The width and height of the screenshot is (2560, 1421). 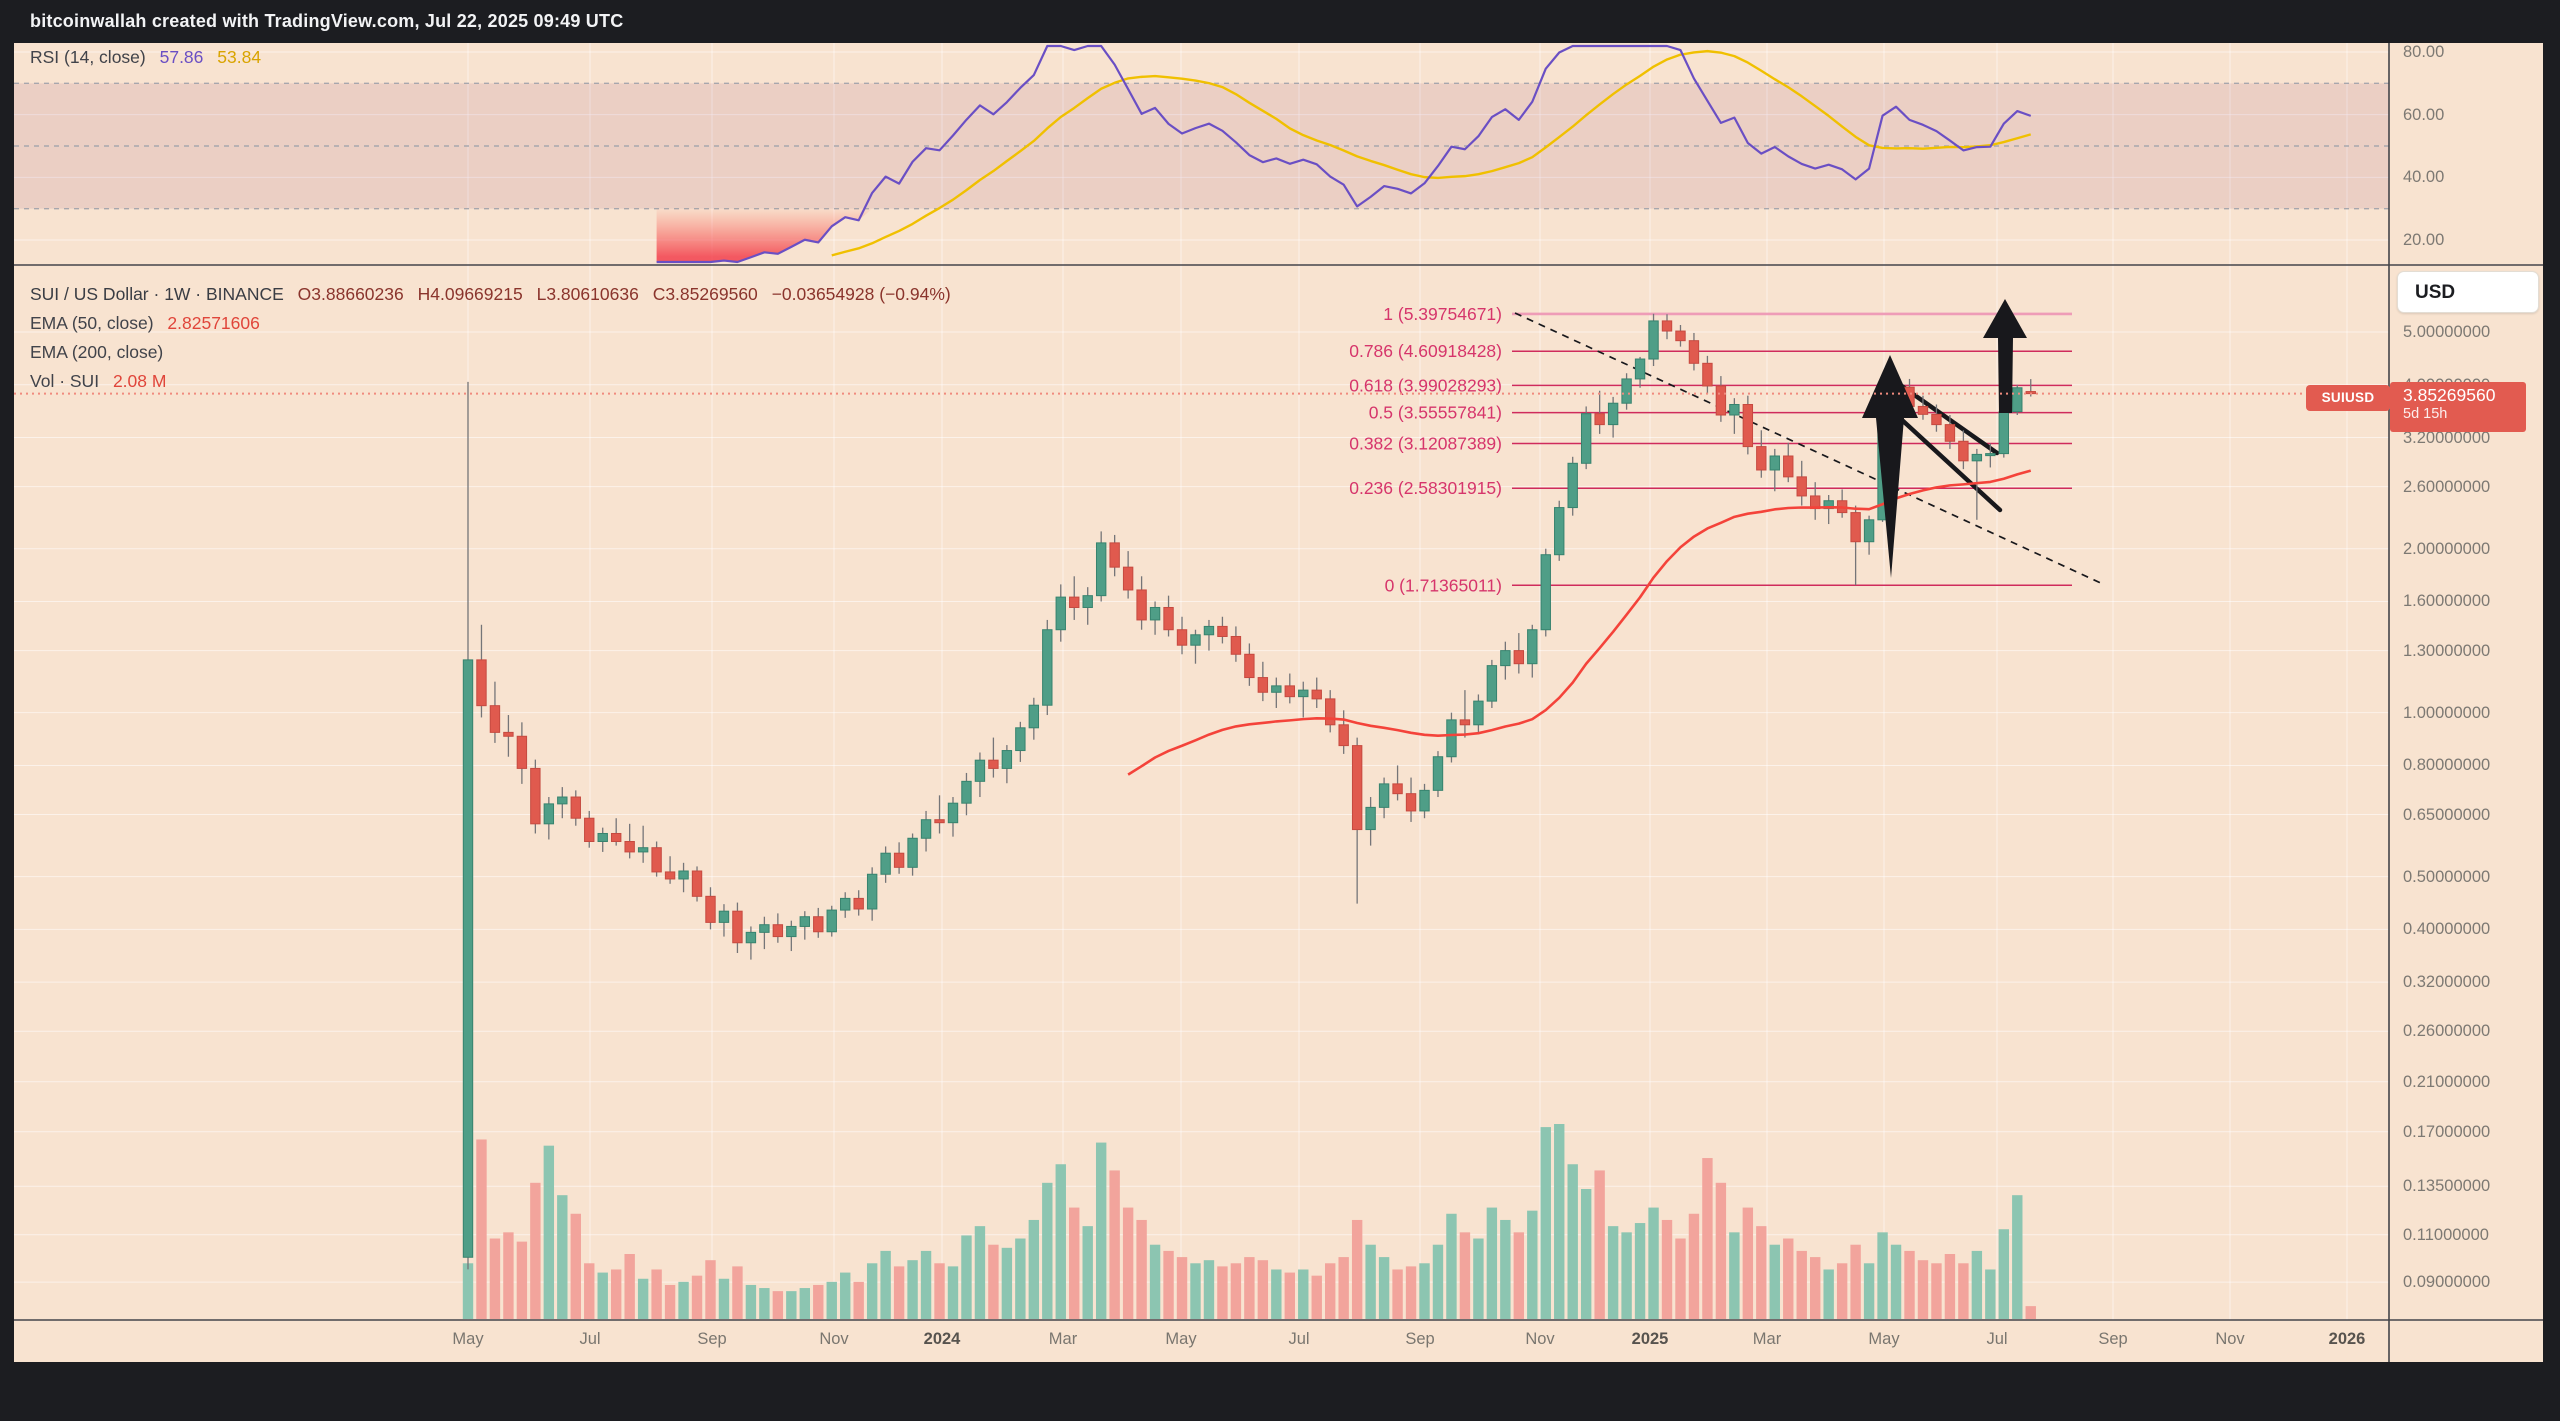 I want to click on price-tick: 0.21000000, so click(x=2447, y=1081).